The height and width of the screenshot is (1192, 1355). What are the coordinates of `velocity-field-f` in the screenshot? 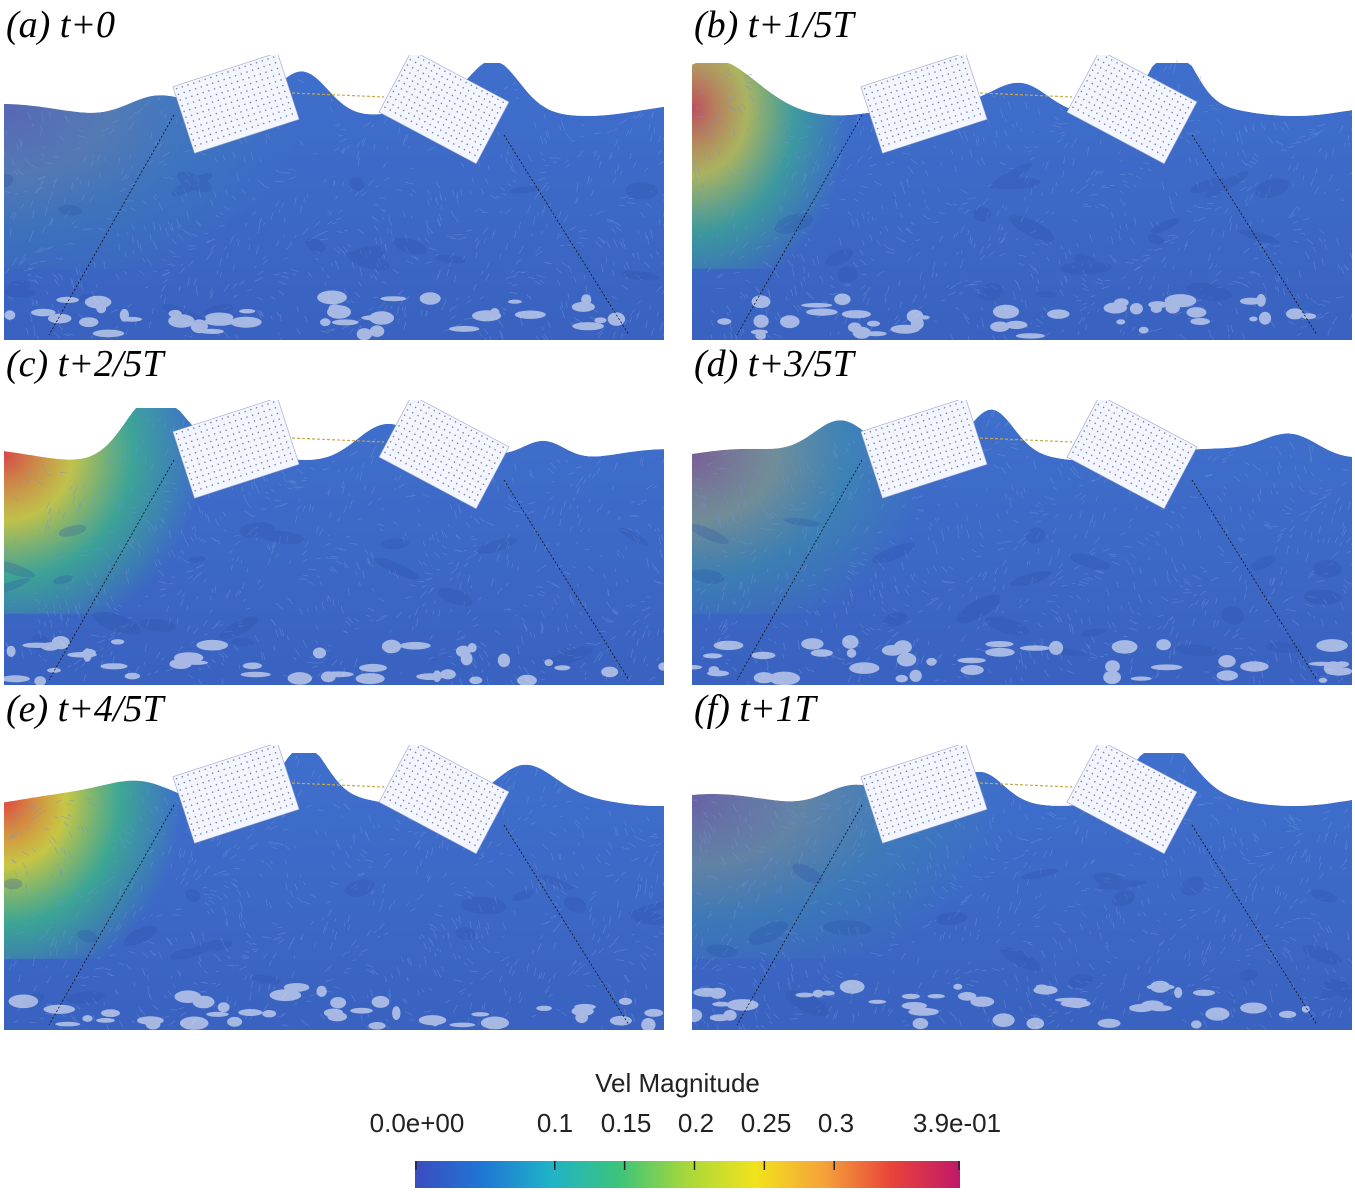 It's located at (1022, 887).